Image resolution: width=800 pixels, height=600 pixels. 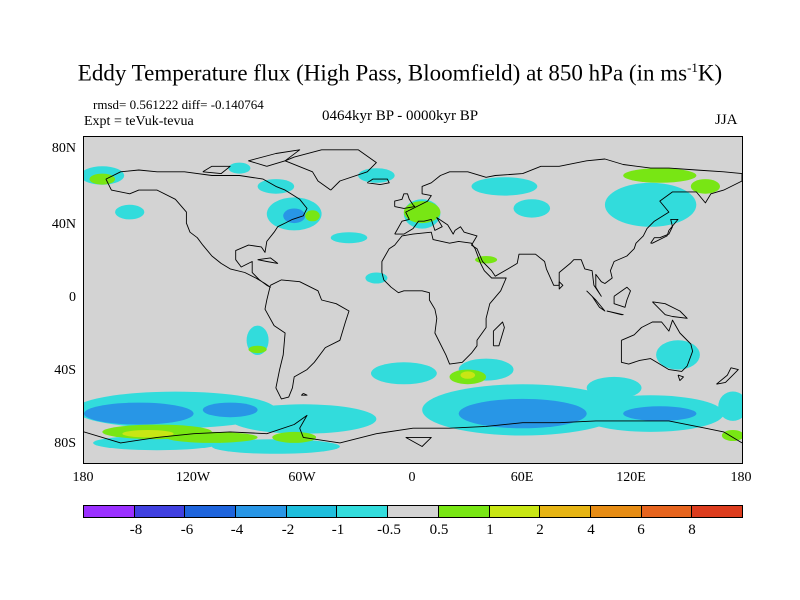 What do you see at coordinates (412, 477) in the screenshot?
I see `lon-tick-label: 0` at bounding box center [412, 477].